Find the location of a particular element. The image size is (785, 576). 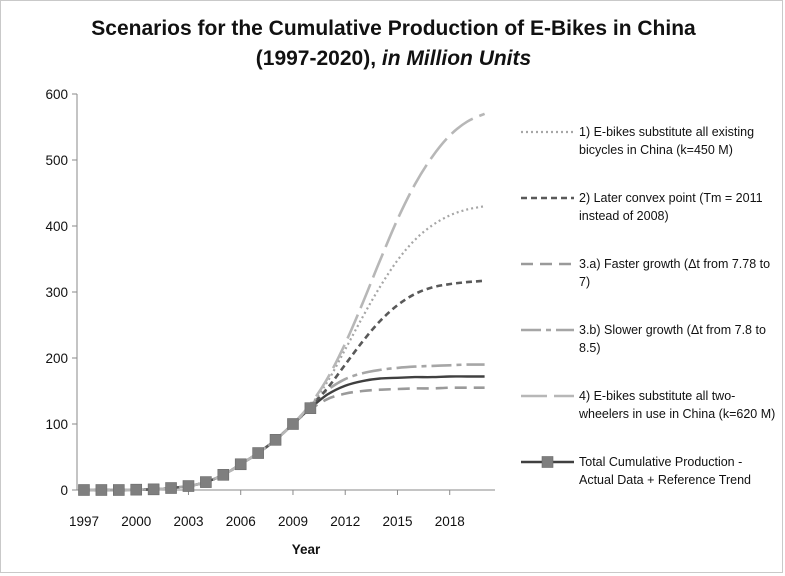

x-tick-label: 2000 is located at coordinates (136, 521).